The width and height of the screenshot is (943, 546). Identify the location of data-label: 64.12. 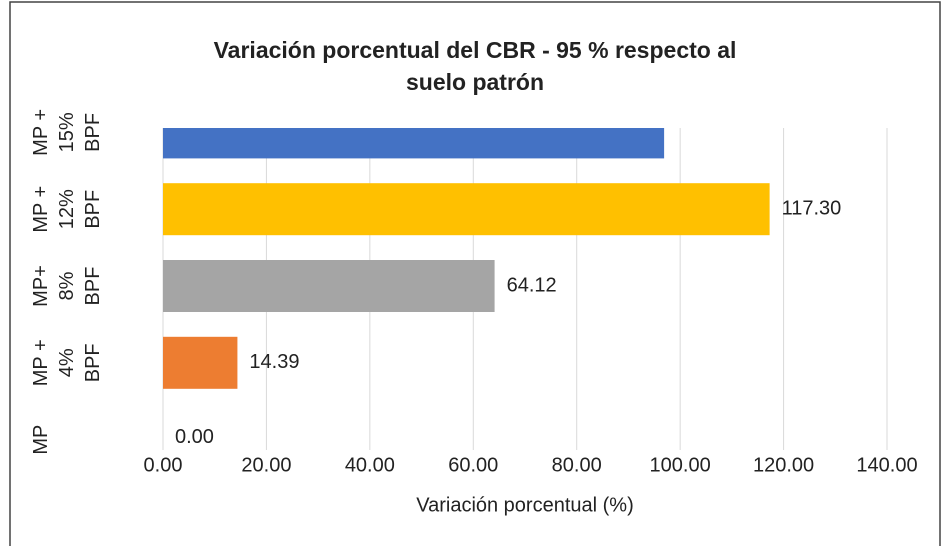
(532, 285).